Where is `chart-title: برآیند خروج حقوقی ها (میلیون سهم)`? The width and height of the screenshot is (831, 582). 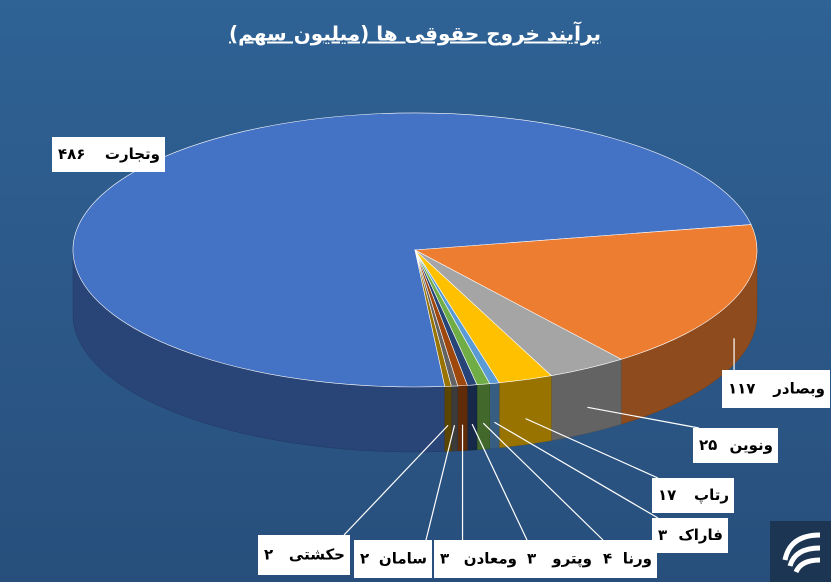 chart-title: برآیند خروج حقوقی ها (میلیون سهم) is located at coordinates (415, 33).